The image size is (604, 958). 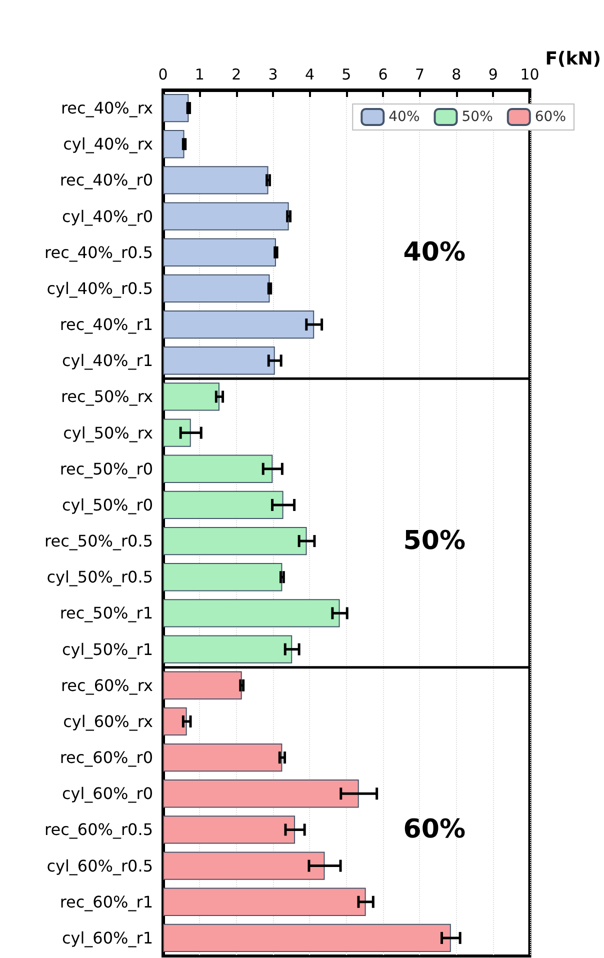 I want to click on y-tick-label: rec_40%_r0.5, so click(x=98, y=252).